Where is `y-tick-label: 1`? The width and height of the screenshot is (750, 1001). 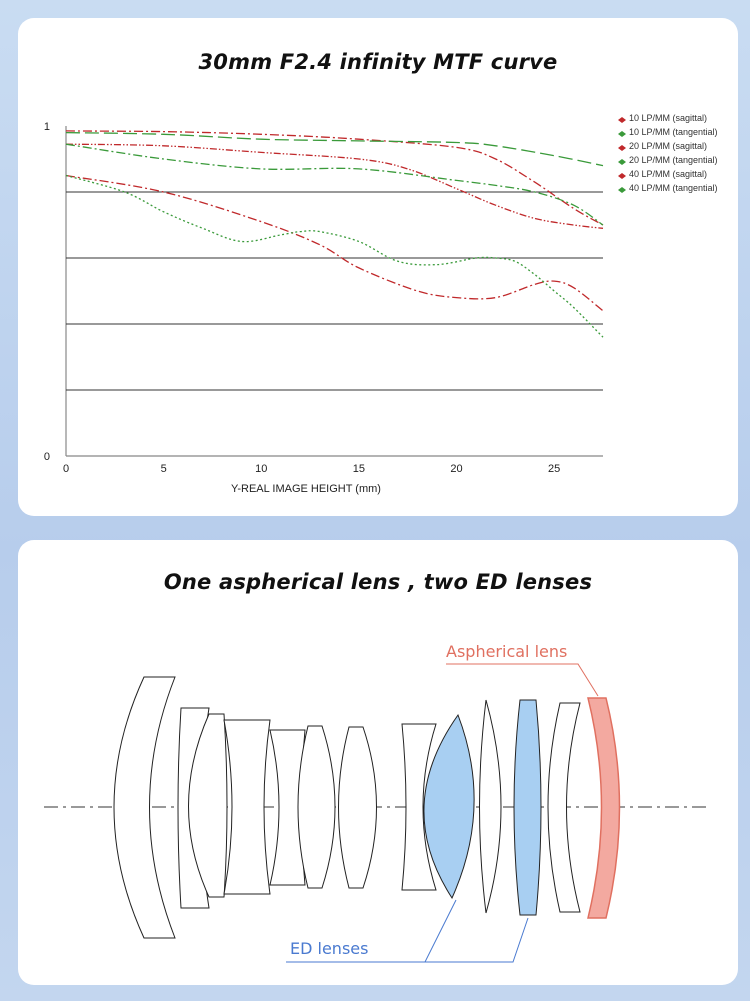 y-tick-label: 1 is located at coordinates (47, 127).